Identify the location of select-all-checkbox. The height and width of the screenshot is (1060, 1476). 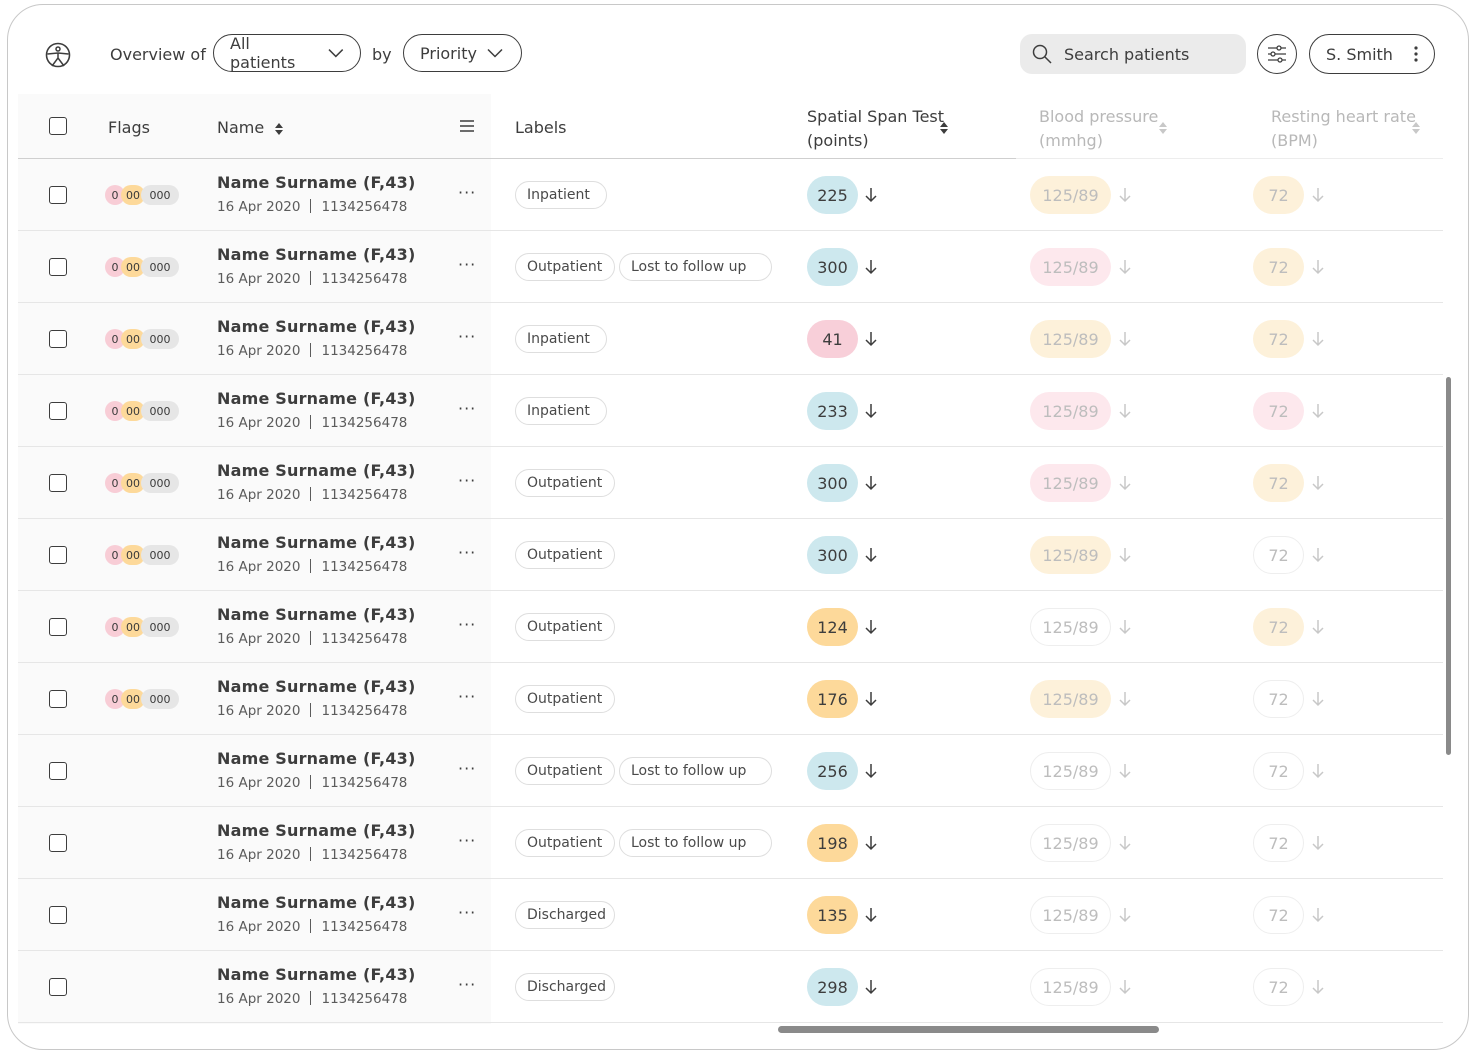
(58, 126).